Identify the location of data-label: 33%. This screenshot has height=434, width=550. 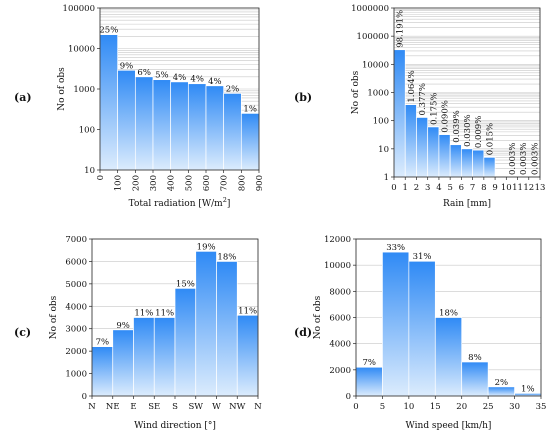
(395, 248).